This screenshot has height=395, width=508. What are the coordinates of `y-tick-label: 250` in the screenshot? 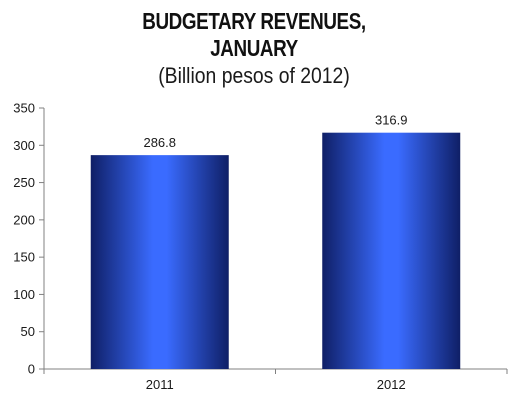 It's located at (24, 182).